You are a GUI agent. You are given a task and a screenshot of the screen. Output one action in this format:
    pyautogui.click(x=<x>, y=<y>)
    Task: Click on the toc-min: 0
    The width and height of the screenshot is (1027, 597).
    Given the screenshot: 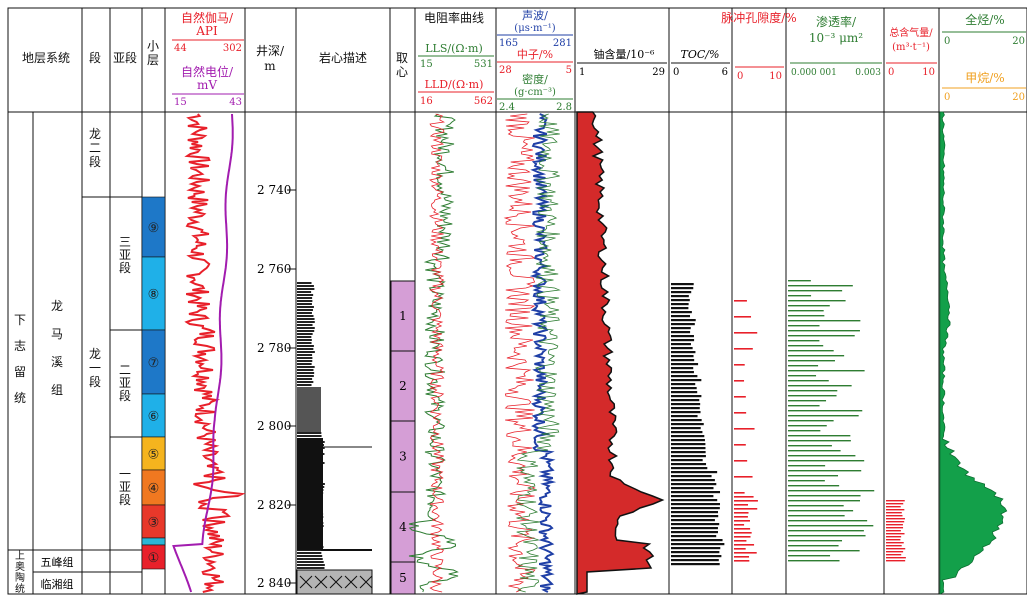 What is the action you would take?
    pyautogui.click(x=676, y=72)
    